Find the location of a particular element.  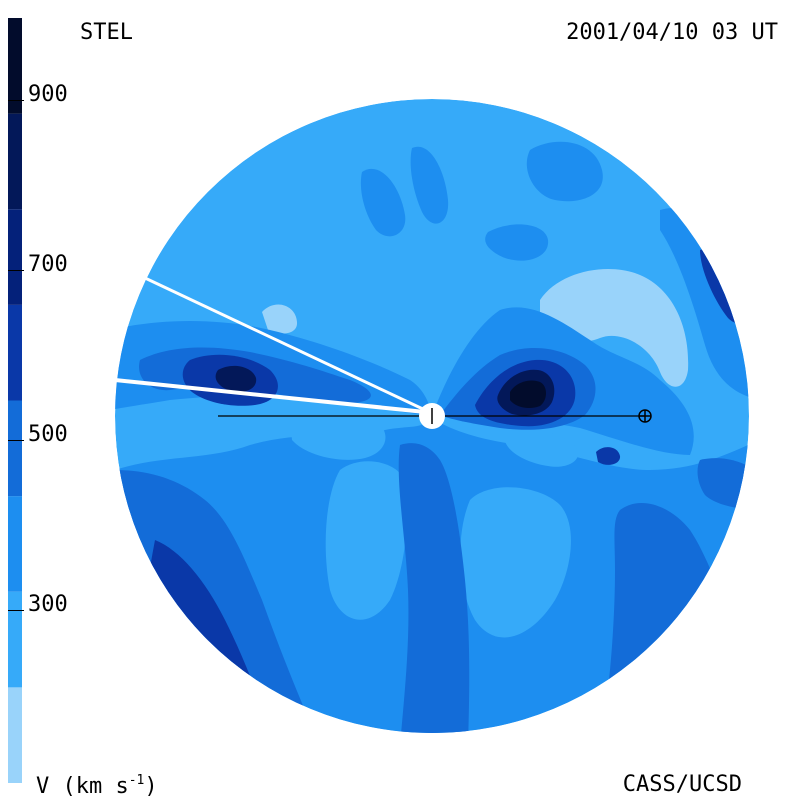

contour-light-center-right is located at coordinates (541, 448).